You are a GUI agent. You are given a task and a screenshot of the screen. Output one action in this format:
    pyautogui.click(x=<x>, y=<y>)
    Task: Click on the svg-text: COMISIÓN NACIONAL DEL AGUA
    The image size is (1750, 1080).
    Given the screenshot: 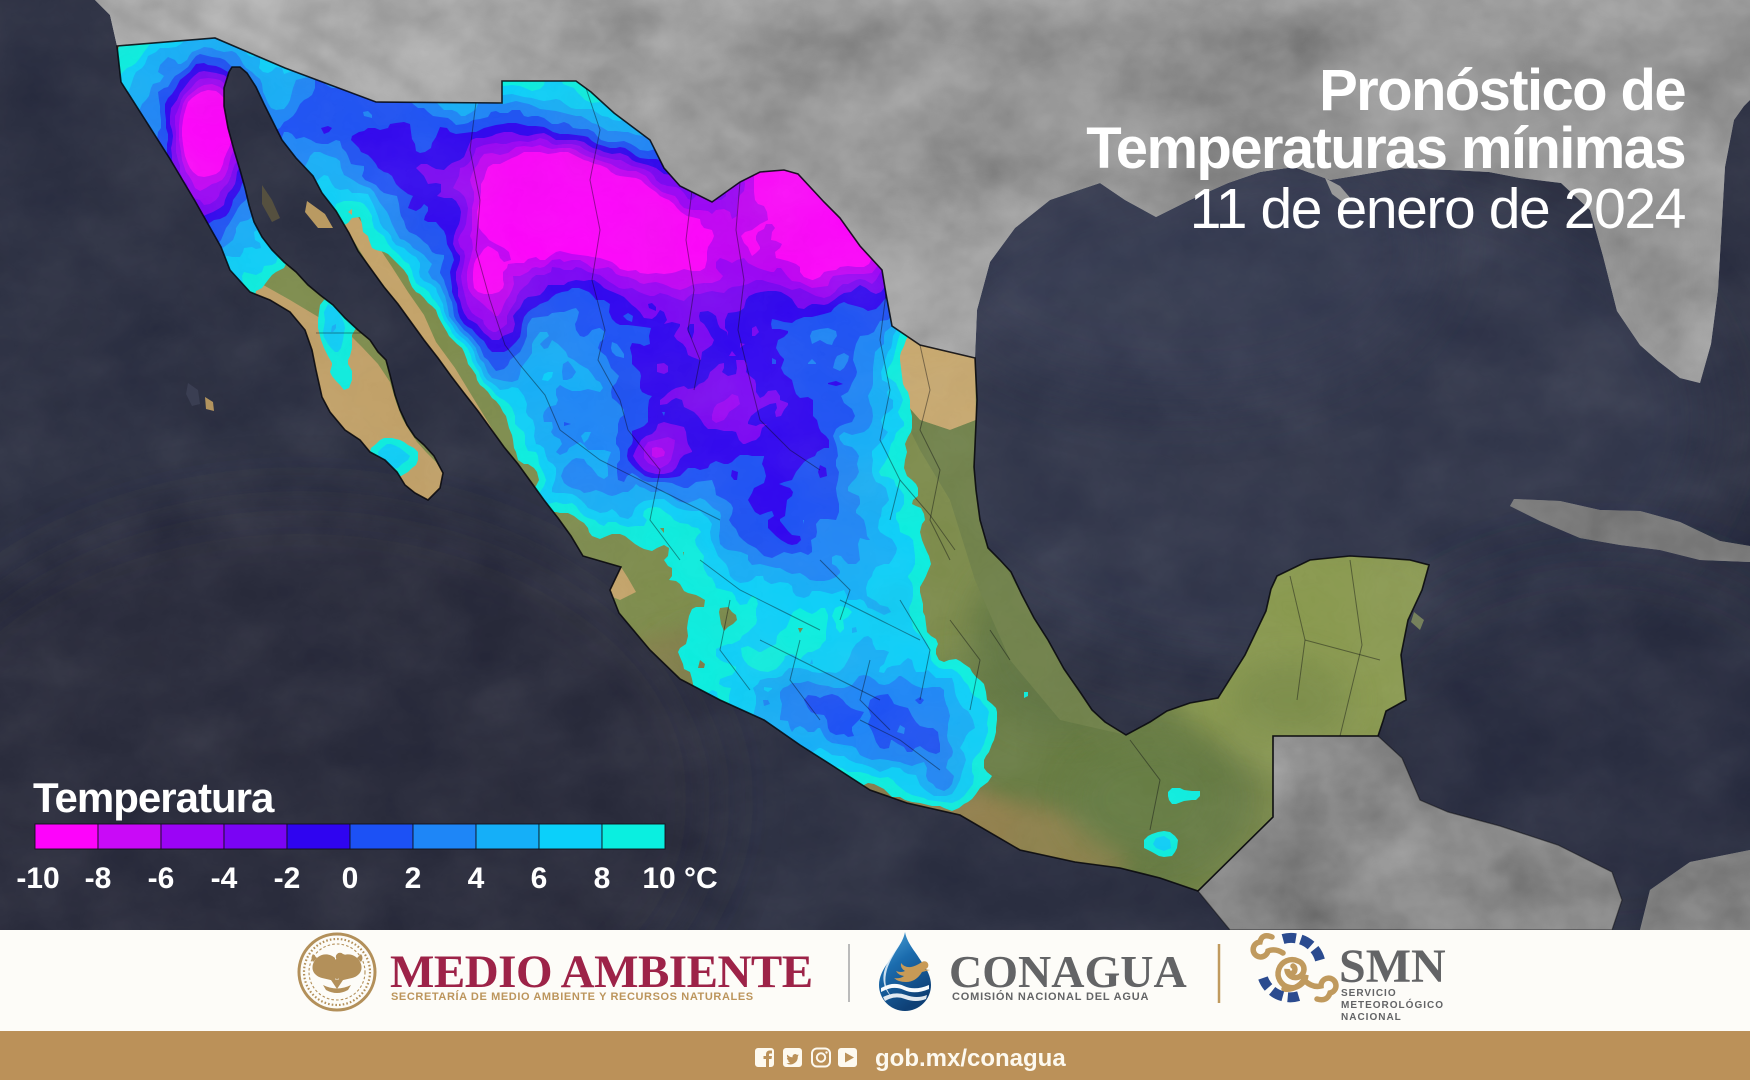 What is the action you would take?
    pyautogui.click(x=1050, y=996)
    